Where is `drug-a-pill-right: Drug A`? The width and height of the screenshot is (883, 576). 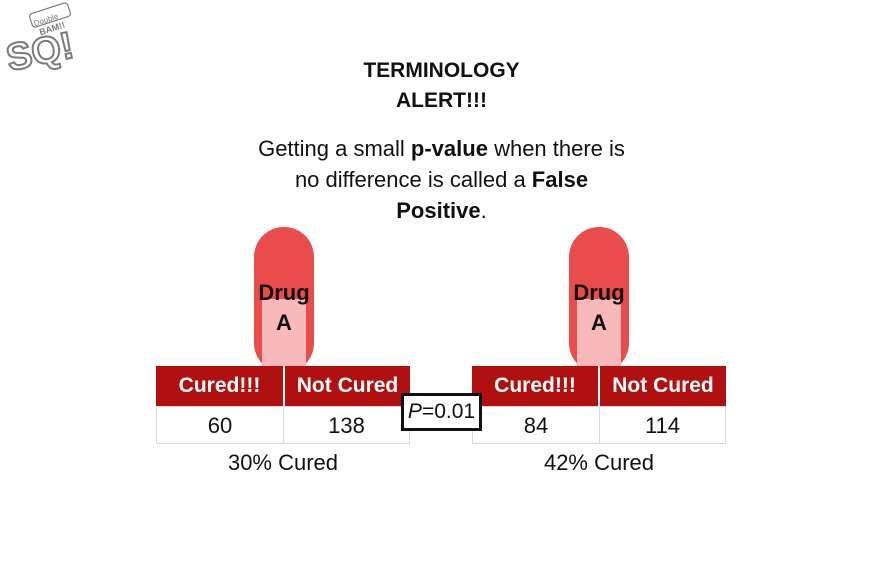
drug-a-pill-right: Drug A is located at coordinates (599, 300).